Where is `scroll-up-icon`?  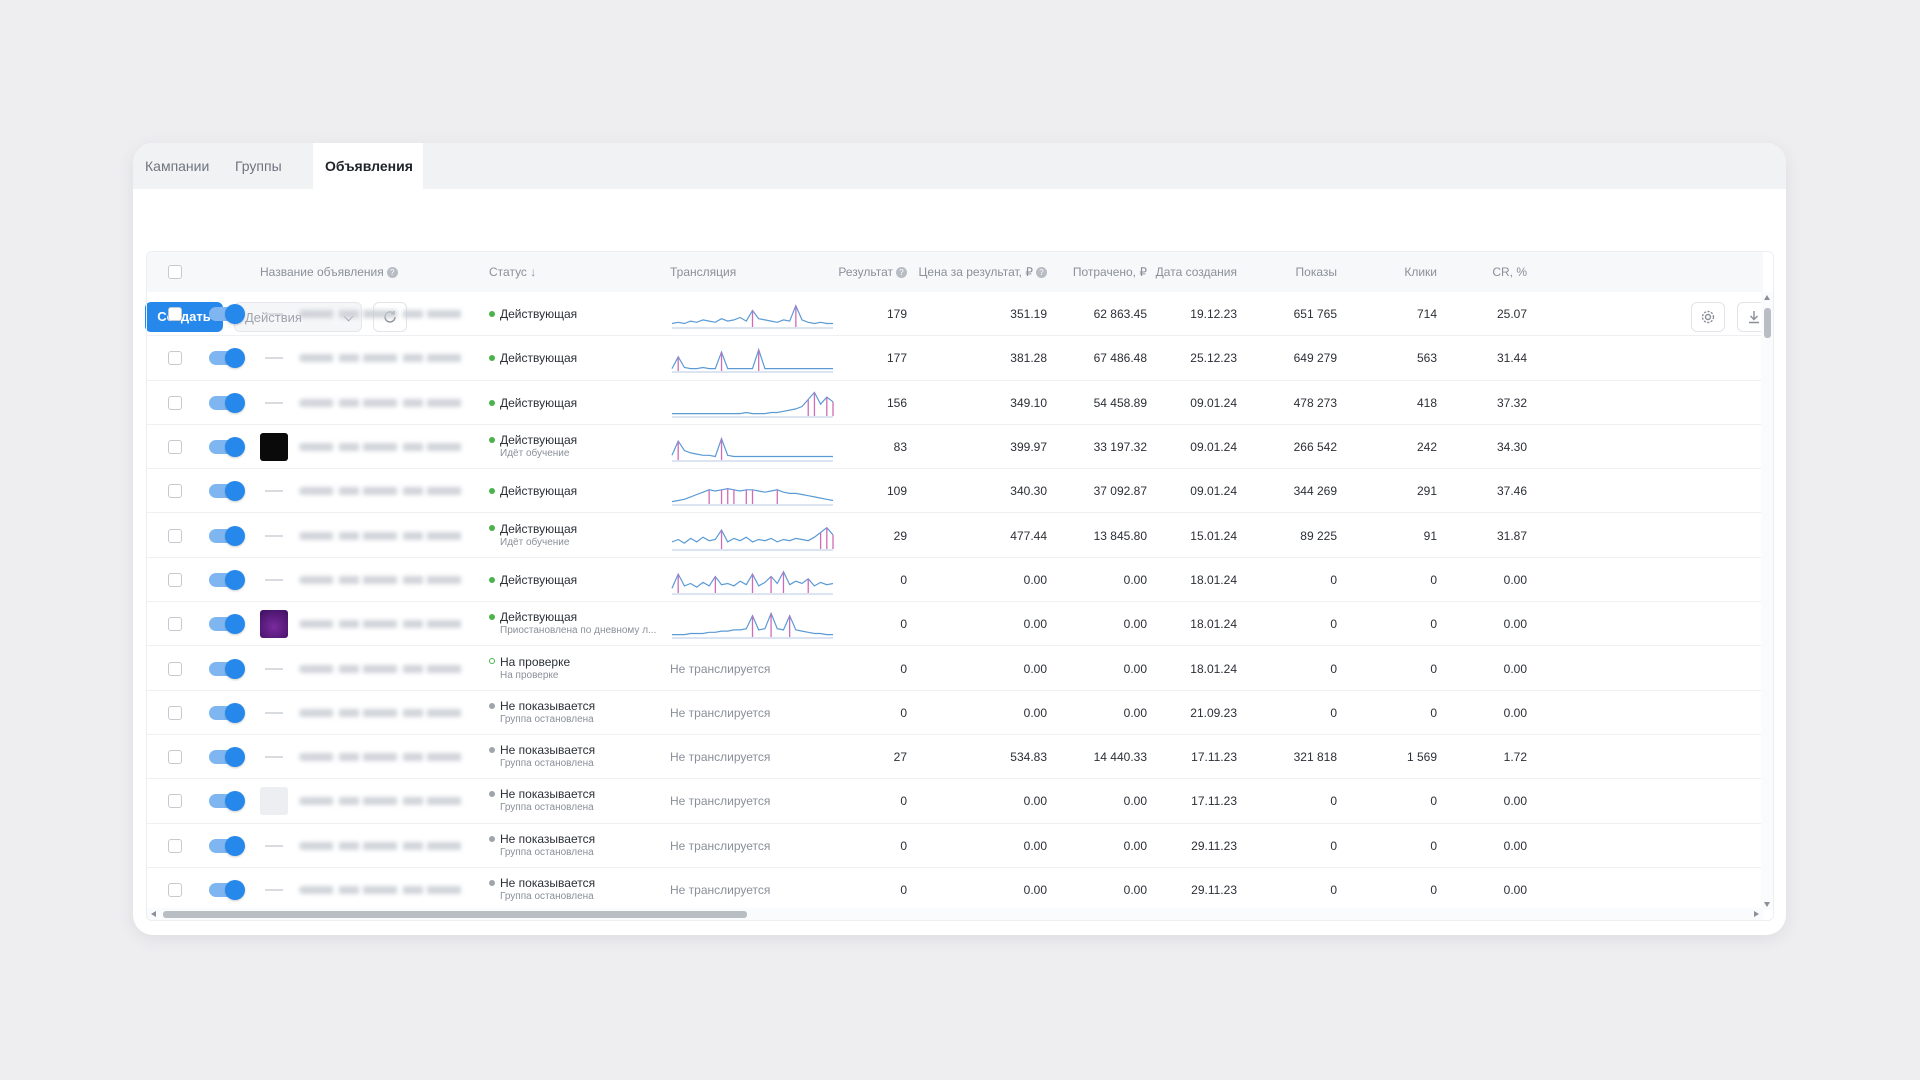 scroll-up-icon is located at coordinates (1767, 297).